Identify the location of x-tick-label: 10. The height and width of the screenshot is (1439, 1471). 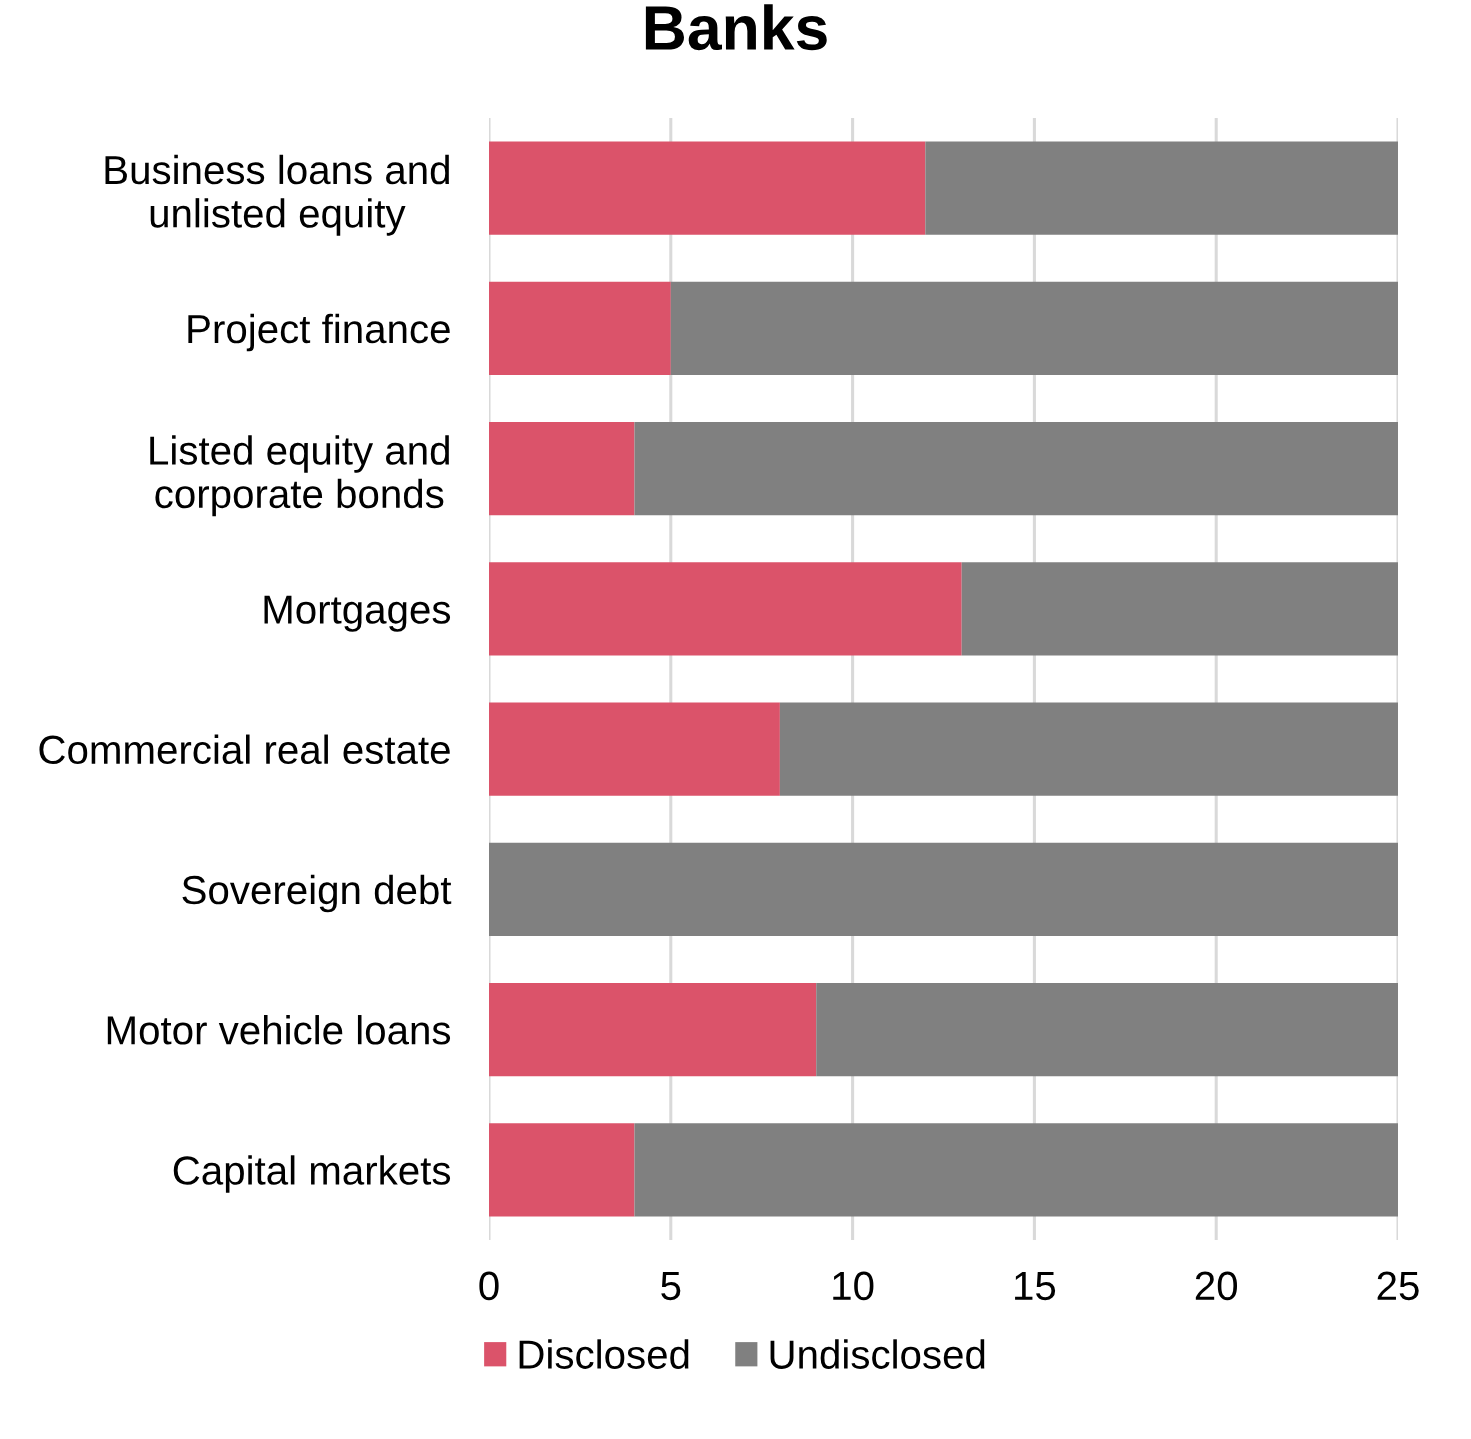
(853, 1286).